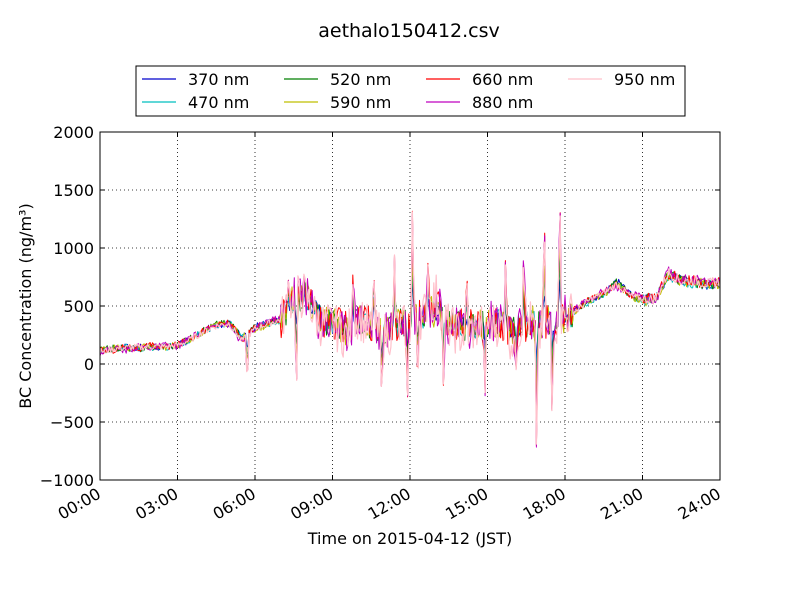 The image size is (800, 600). I want to click on x-tick-label: 09:00, so click(311, 504).